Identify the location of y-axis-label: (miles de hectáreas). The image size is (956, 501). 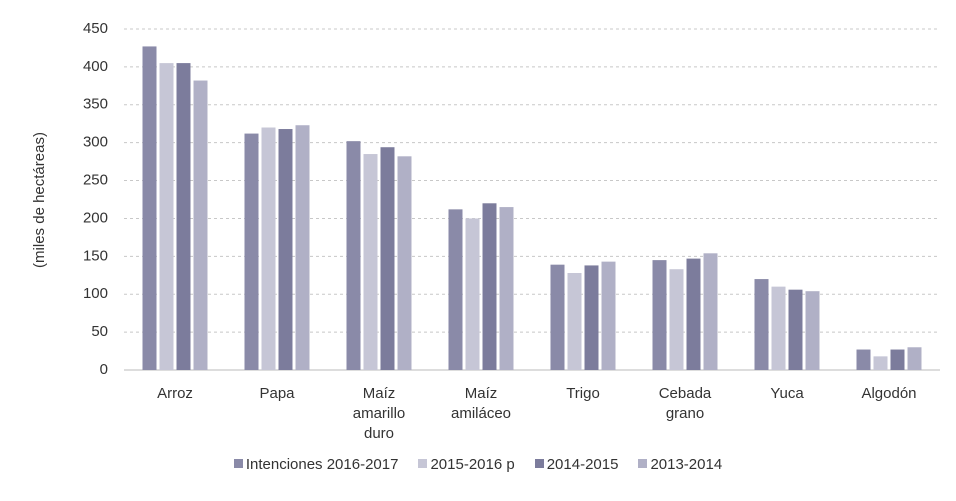
(39, 200).